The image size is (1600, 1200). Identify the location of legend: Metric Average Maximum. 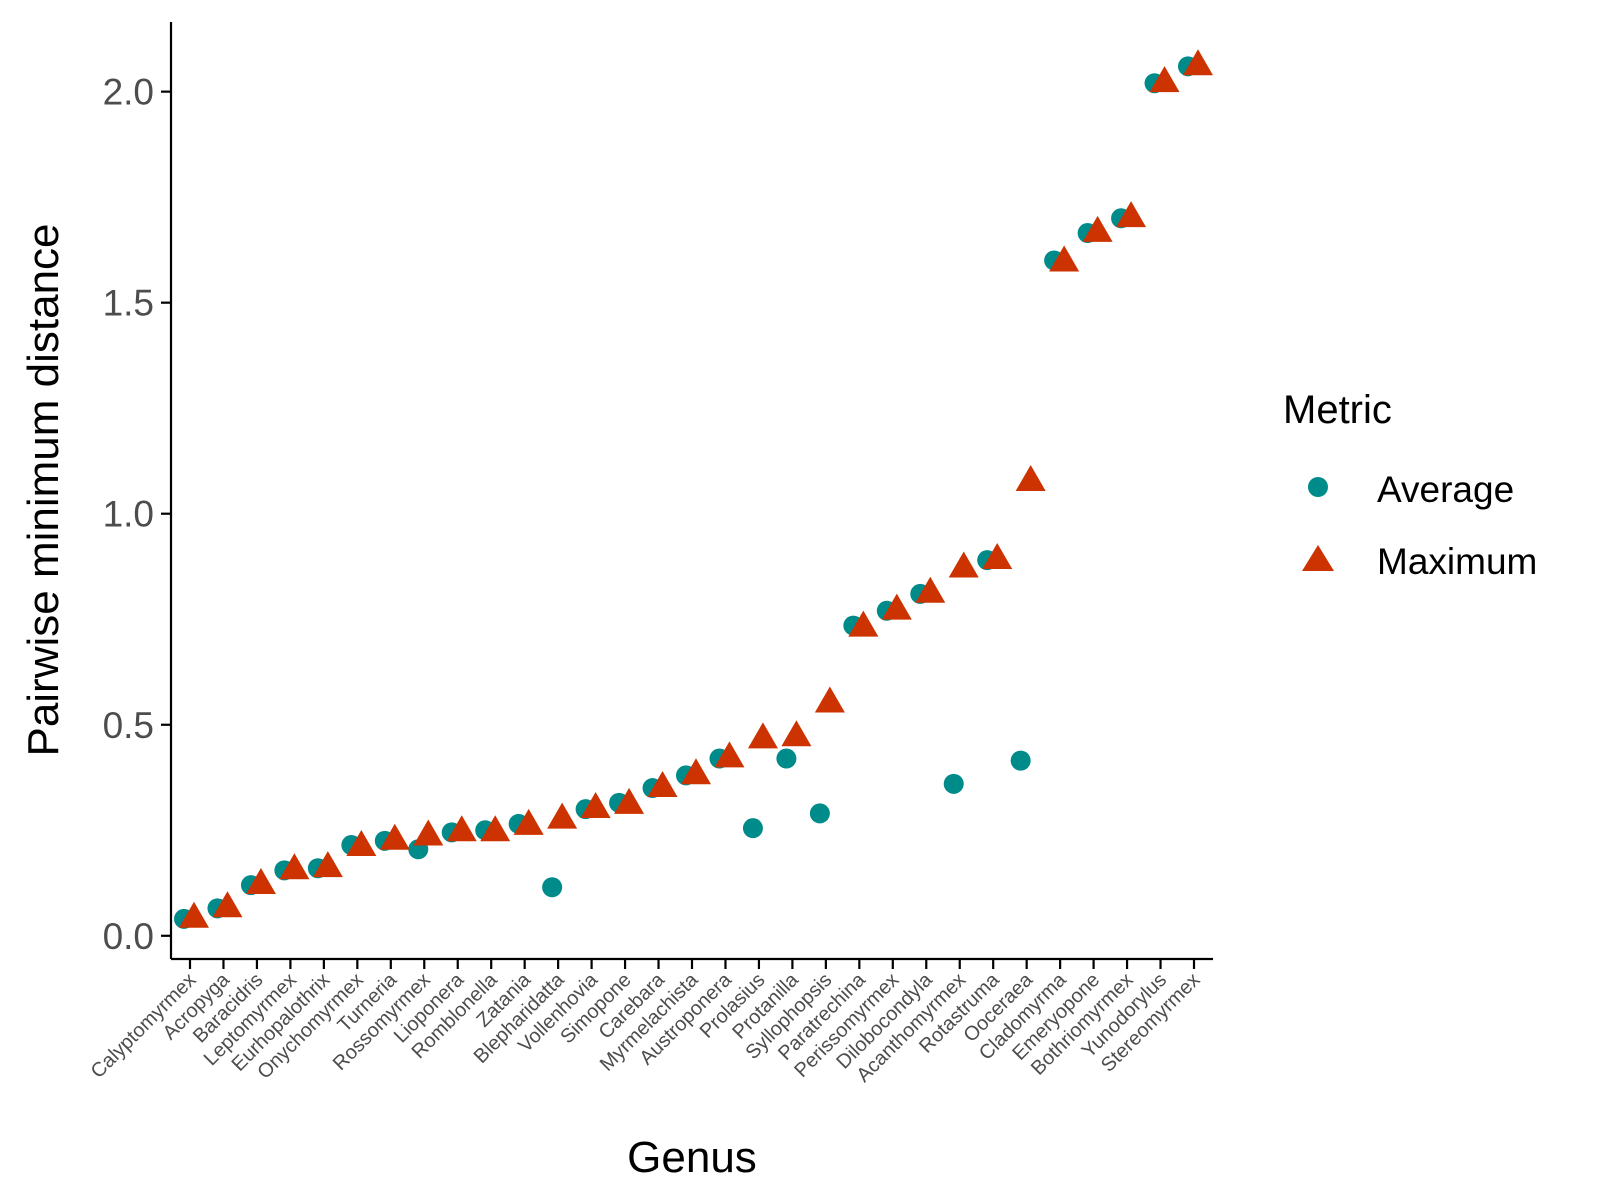
(1410, 485).